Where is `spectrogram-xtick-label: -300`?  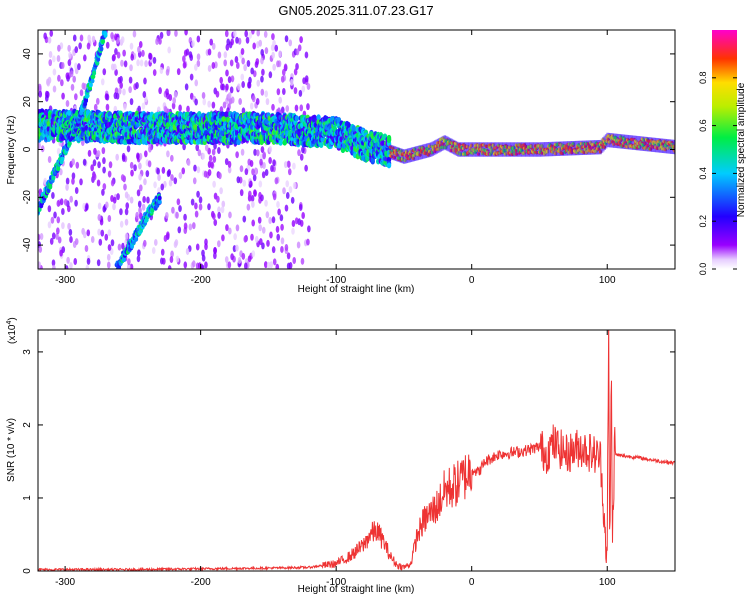 spectrogram-xtick-label: -300 is located at coordinates (65, 280).